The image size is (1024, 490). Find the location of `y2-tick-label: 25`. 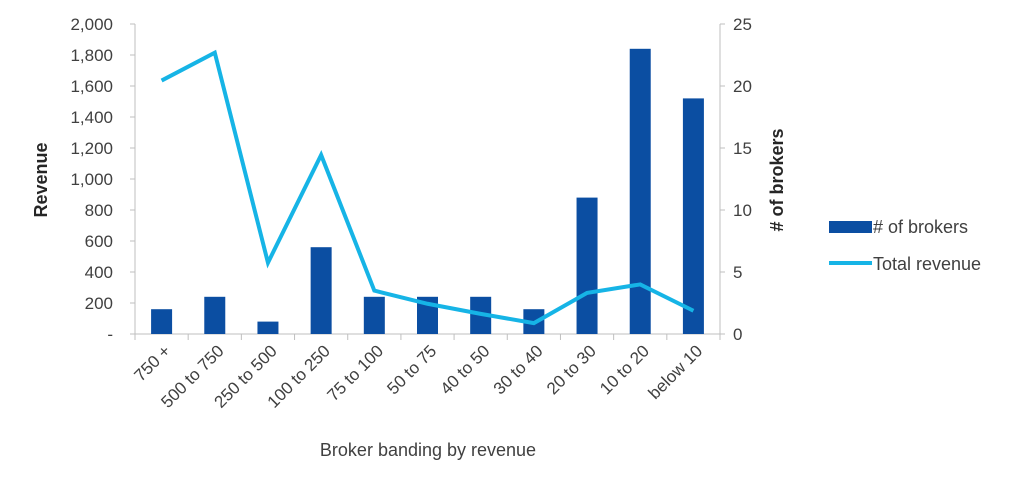

y2-tick-label: 25 is located at coordinates (742, 24).